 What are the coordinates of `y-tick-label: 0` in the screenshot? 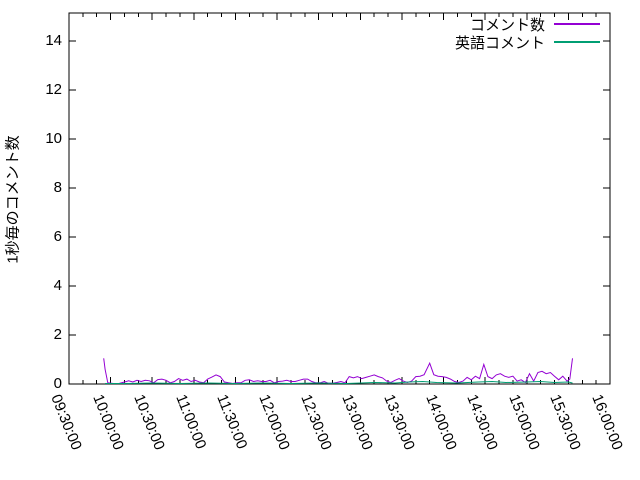 It's located at (57, 383).